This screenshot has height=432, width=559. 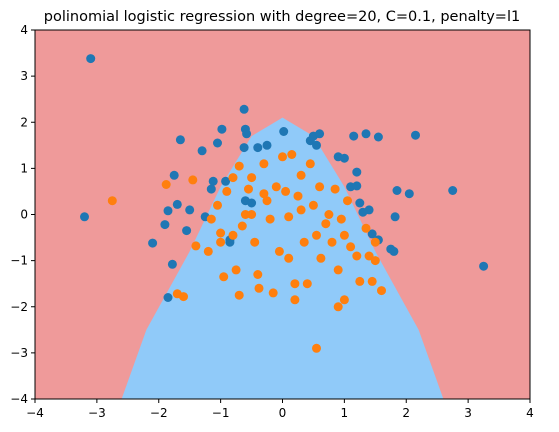 What do you see at coordinates (24, 168) in the screenshot?
I see `y-tick-label: 1` at bounding box center [24, 168].